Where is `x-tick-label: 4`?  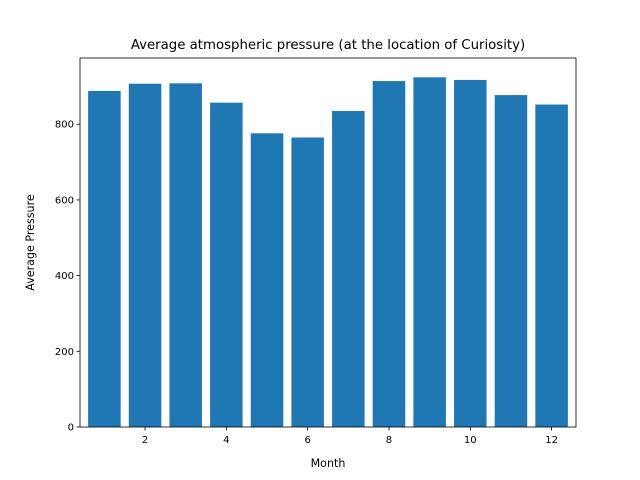 x-tick-label: 4 is located at coordinates (226, 440).